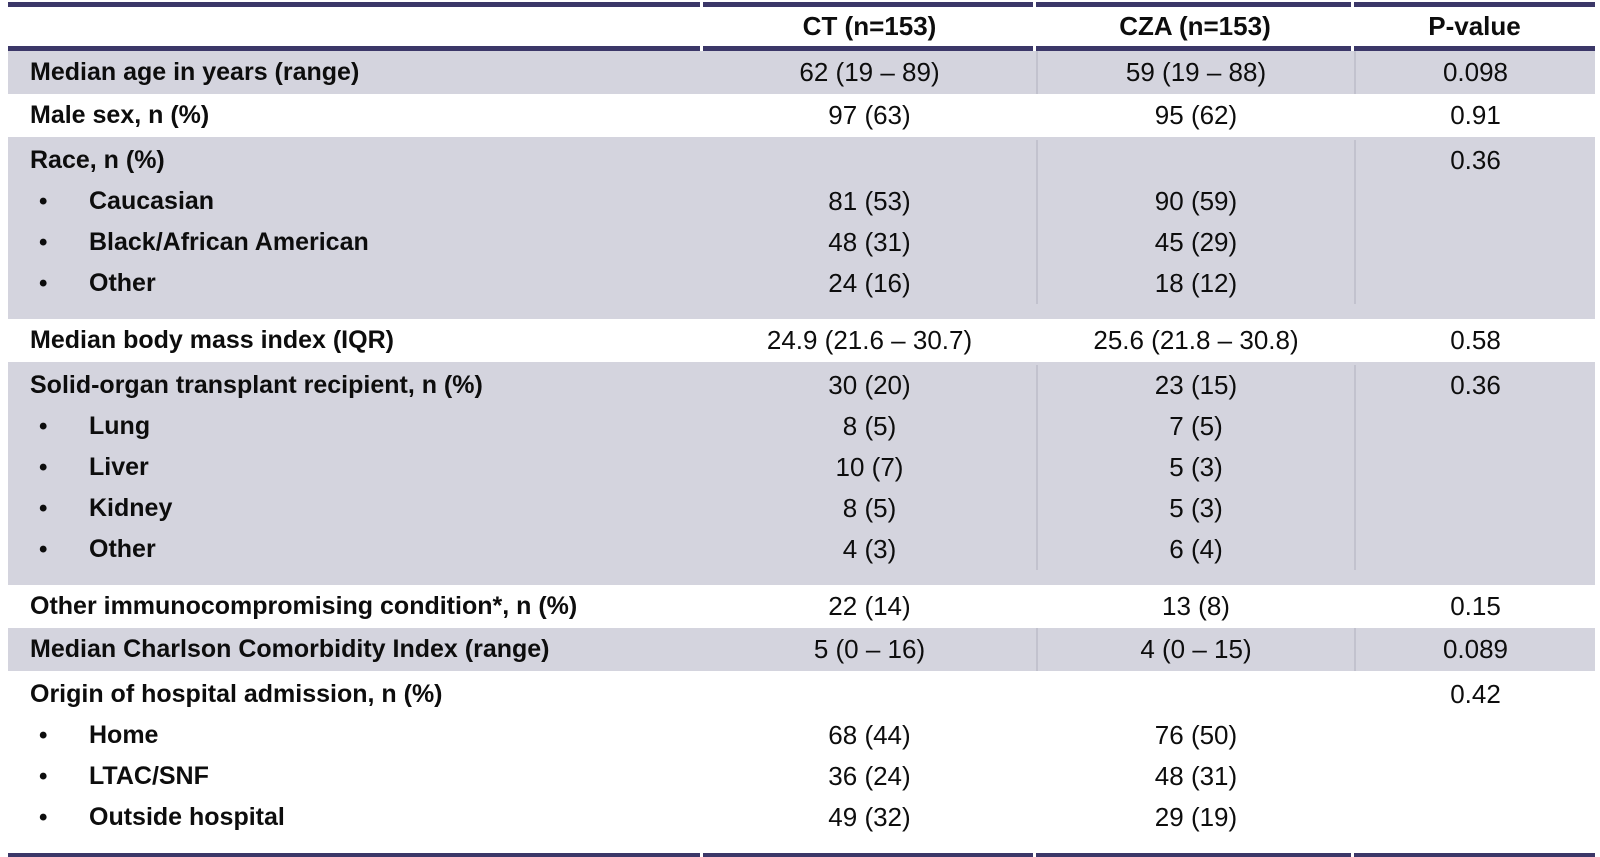 The width and height of the screenshot is (1600, 857). Describe the element at coordinates (869, 508) in the screenshot. I see `value-text: 8 (5)` at that location.